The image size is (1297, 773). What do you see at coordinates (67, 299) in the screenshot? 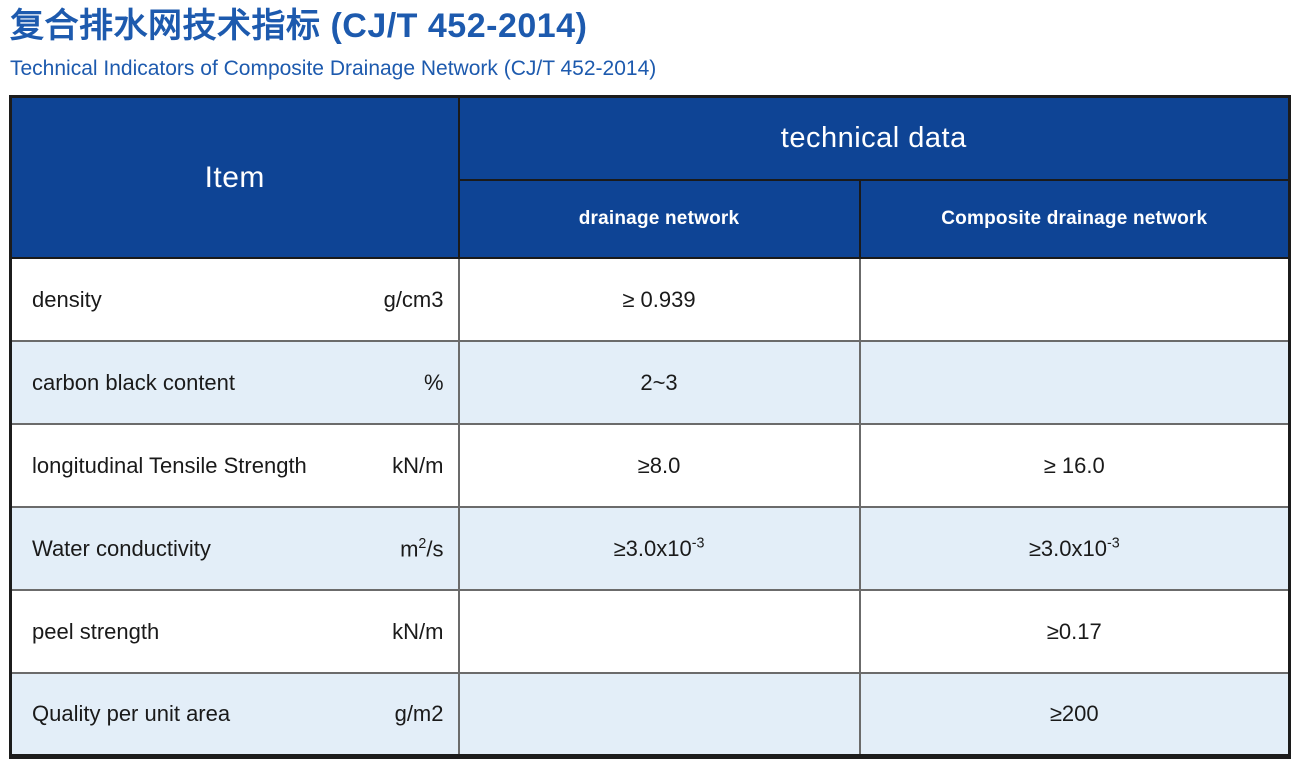
I see `item-label: density` at bounding box center [67, 299].